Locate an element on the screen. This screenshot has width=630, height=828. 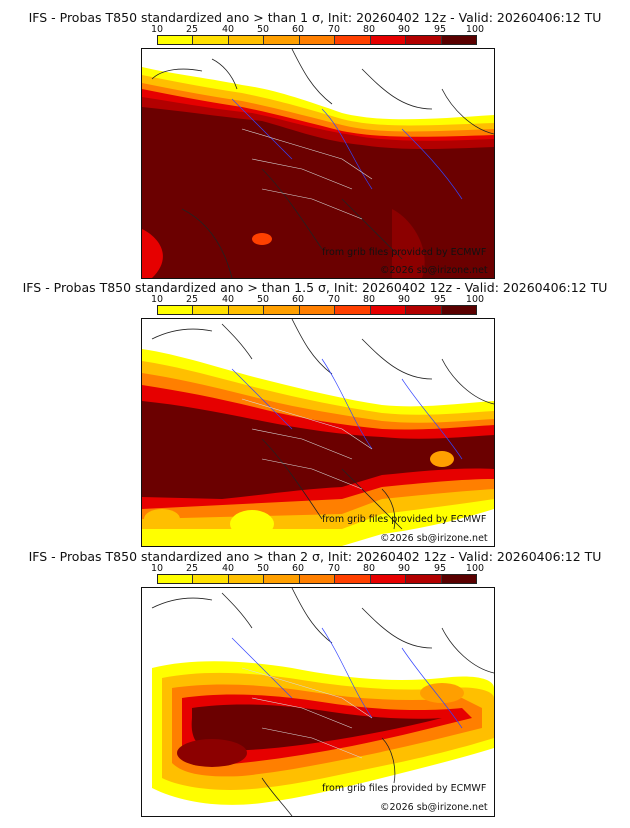
map-svg is located at coordinates (322, 702).